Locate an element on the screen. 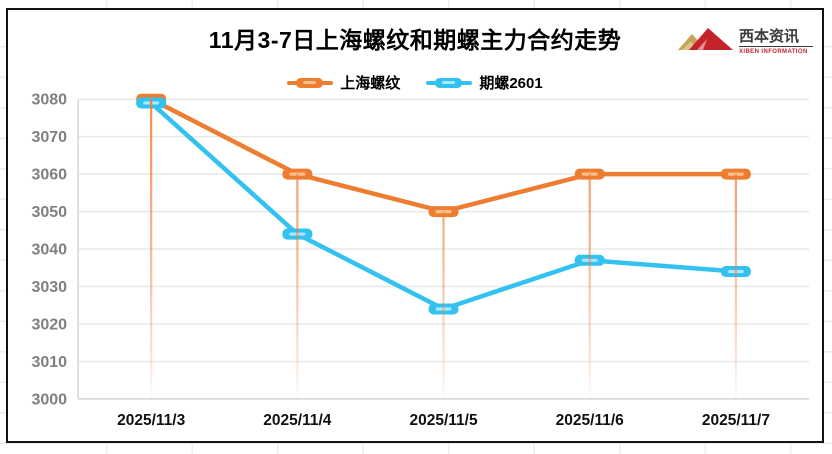 This screenshot has height=454, width=832. y-tick-label: 3040 is located at coordinates (49, 250).